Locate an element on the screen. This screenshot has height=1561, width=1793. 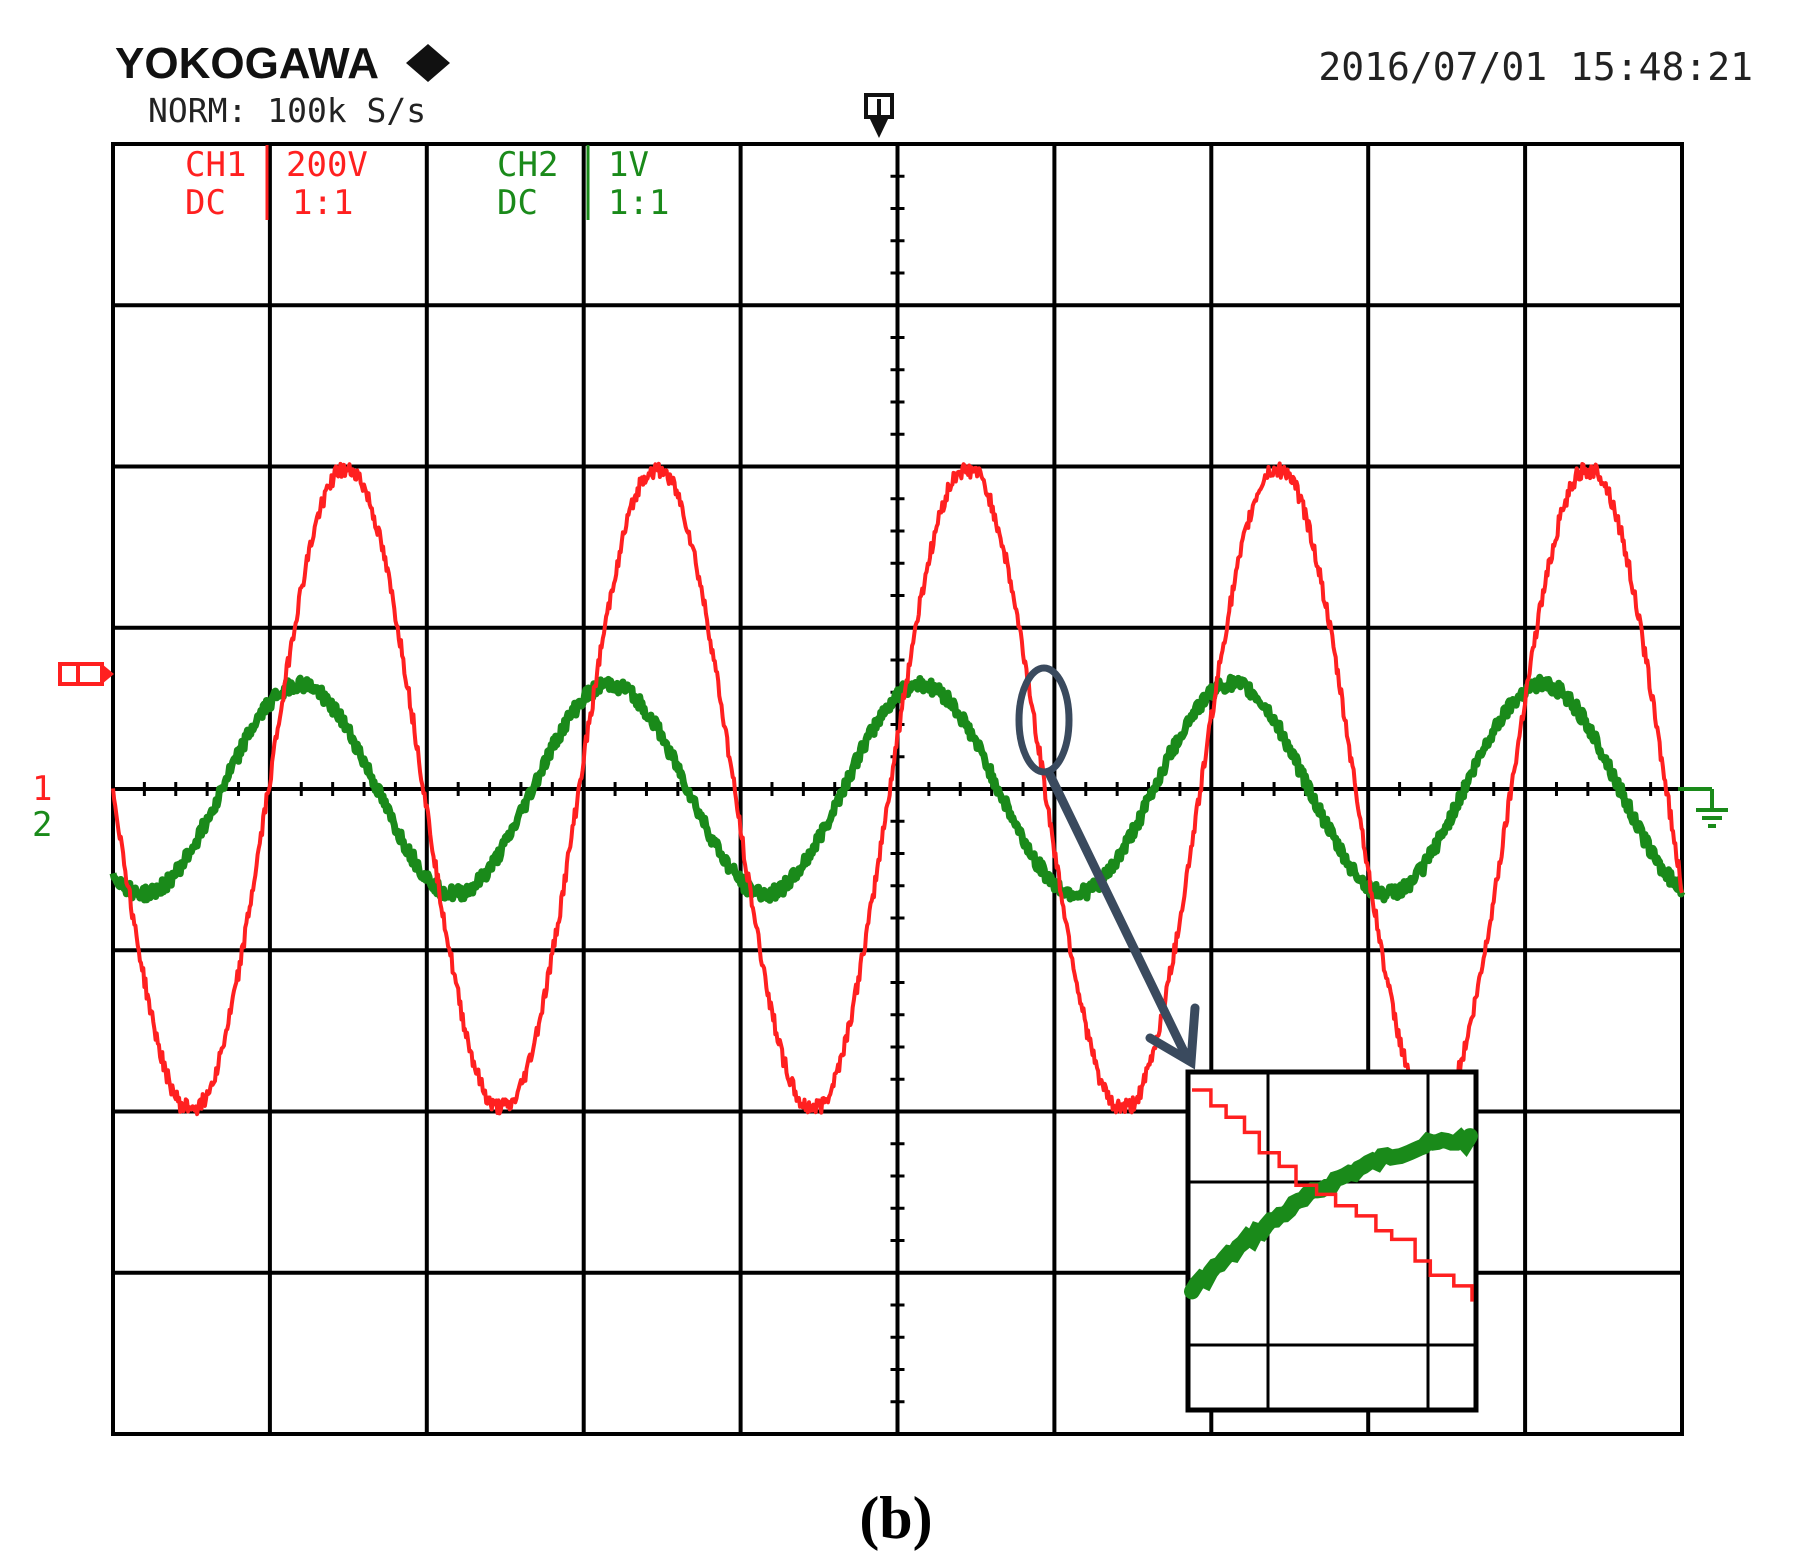
diamond-icon is located at coordinates (428, 63).